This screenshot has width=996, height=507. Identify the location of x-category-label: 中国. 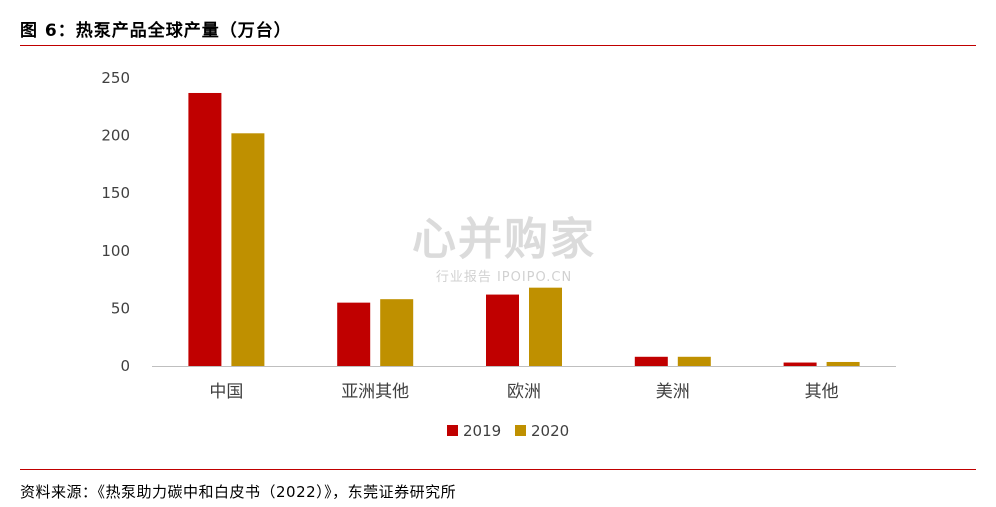
(226, 392).